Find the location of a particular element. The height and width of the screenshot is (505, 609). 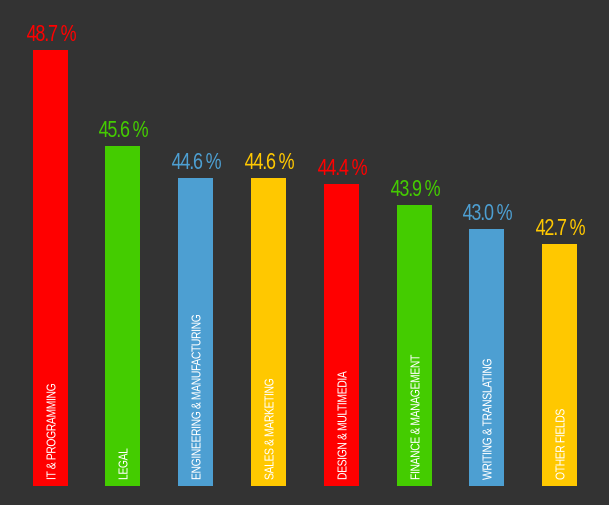

category-label-text: DESIGN & MULTIMEDIA is located at coordinates (341, 425).